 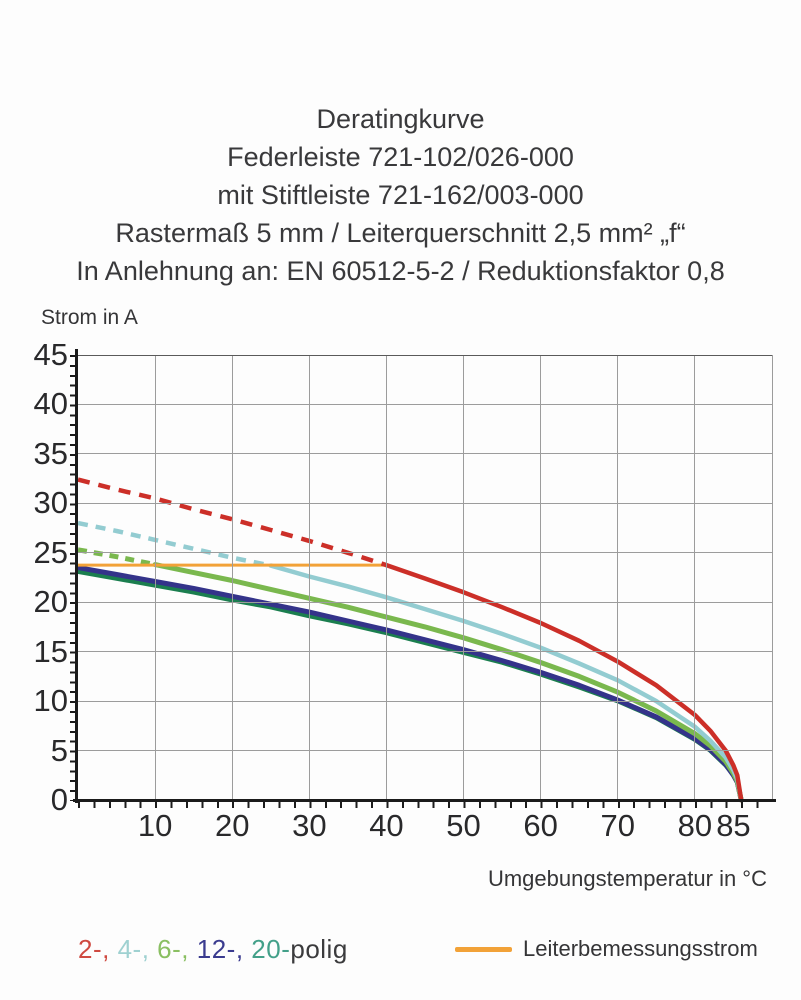 What do you see at coordinates (89, 317) in the screenshot?
I see `y-axis-title: Strom in A` at bounding box center [89, 317].